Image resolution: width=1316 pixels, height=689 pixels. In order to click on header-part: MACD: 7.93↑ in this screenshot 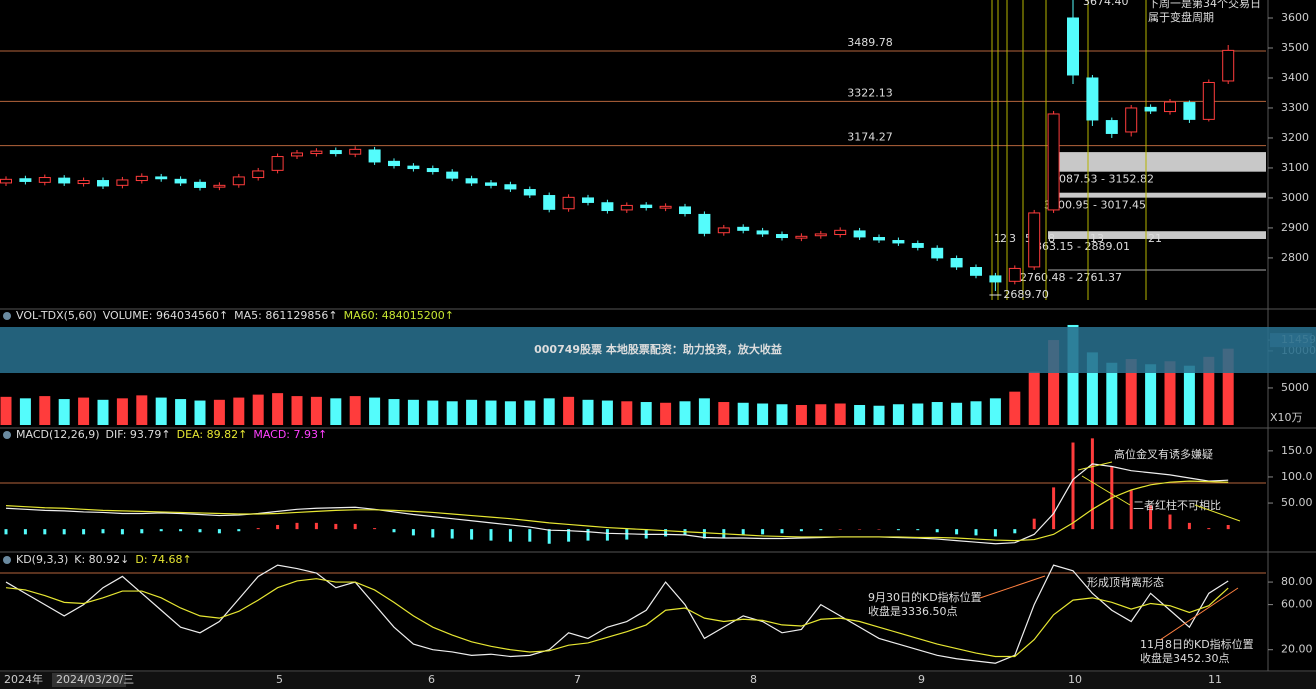, I will do `click(290, 434)`.